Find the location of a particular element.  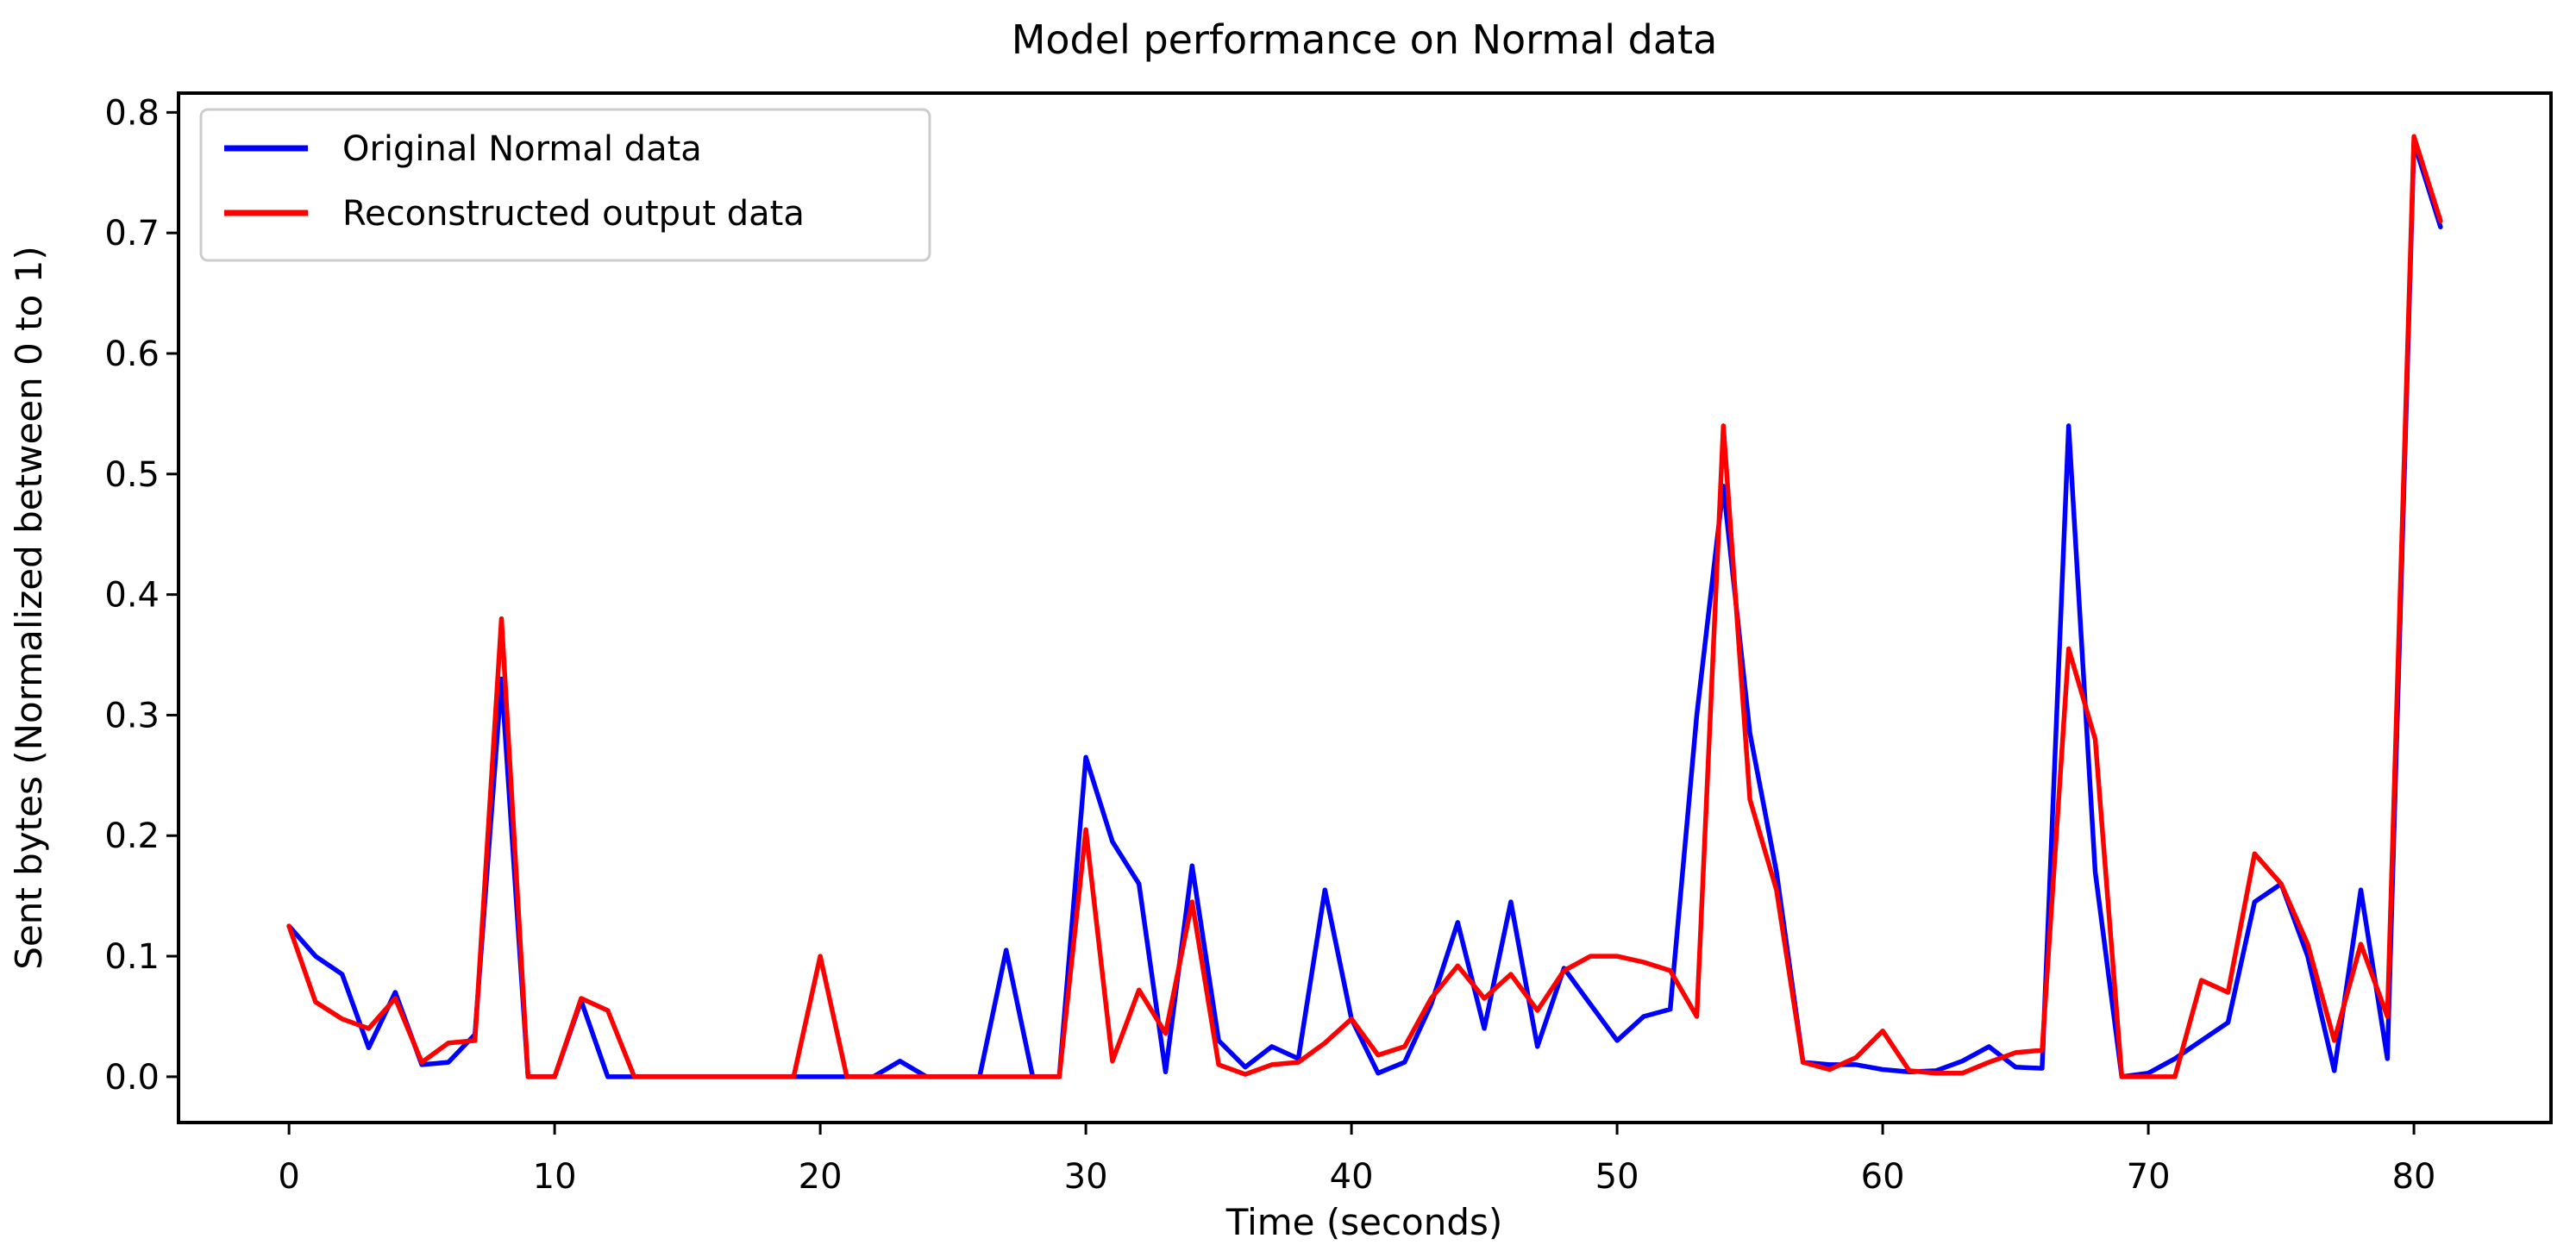

y-tick-label: 0.7 is located at coordinates (132, 234).